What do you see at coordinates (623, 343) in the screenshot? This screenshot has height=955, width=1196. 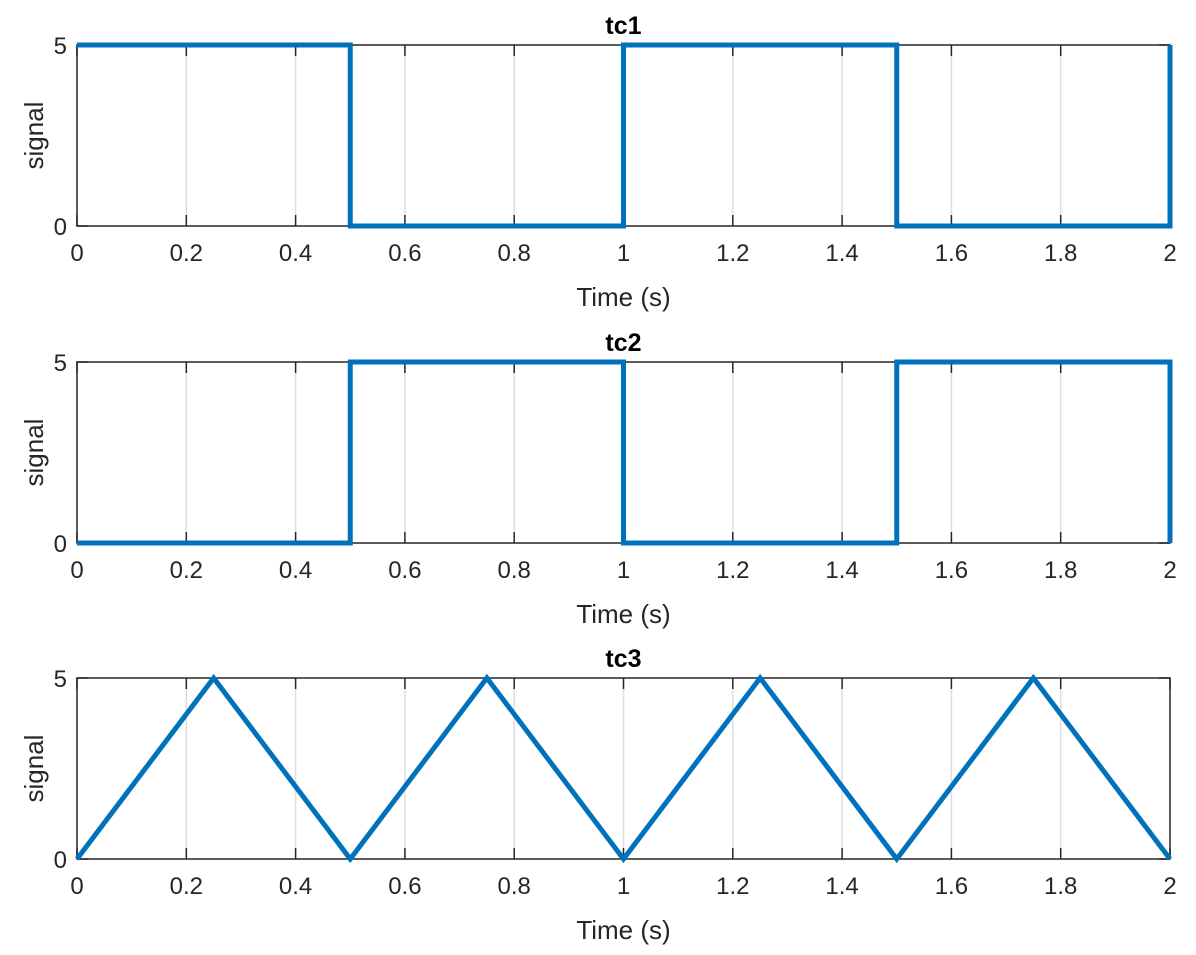 I see `chart-title: tc2` at bounding box center [623, 343].